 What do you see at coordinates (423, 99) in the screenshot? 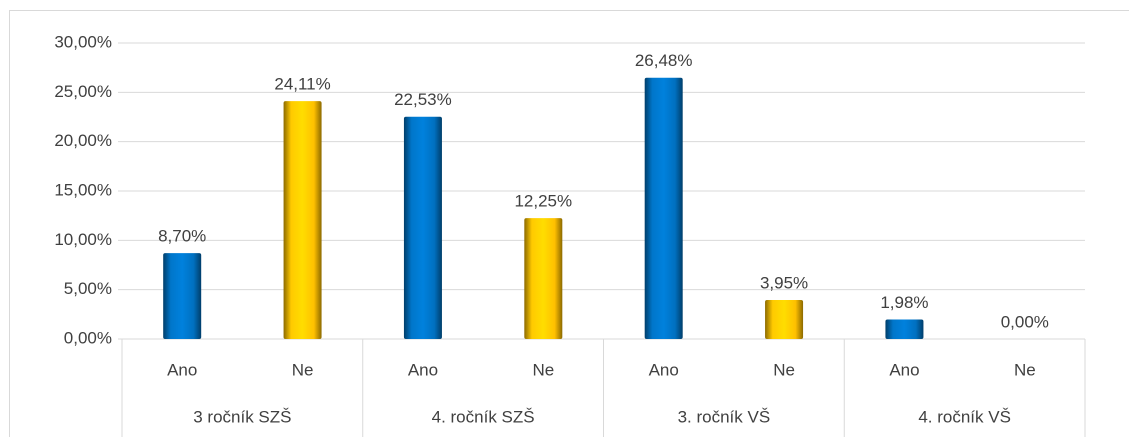
I see `data-label: 22,53%` at bounding box center [423, 99].